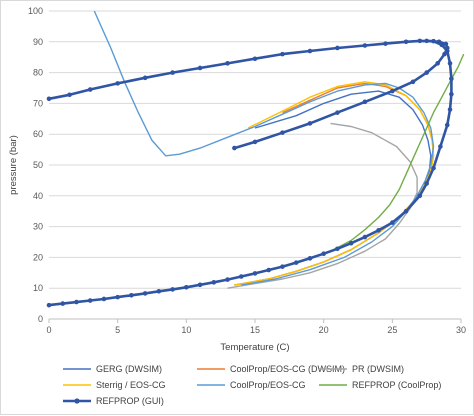 The height and width of the screenshot is (416, 474). I want to click on legend-item: CoolProp/EOS-CG (DWSIM), so click(271, 369).